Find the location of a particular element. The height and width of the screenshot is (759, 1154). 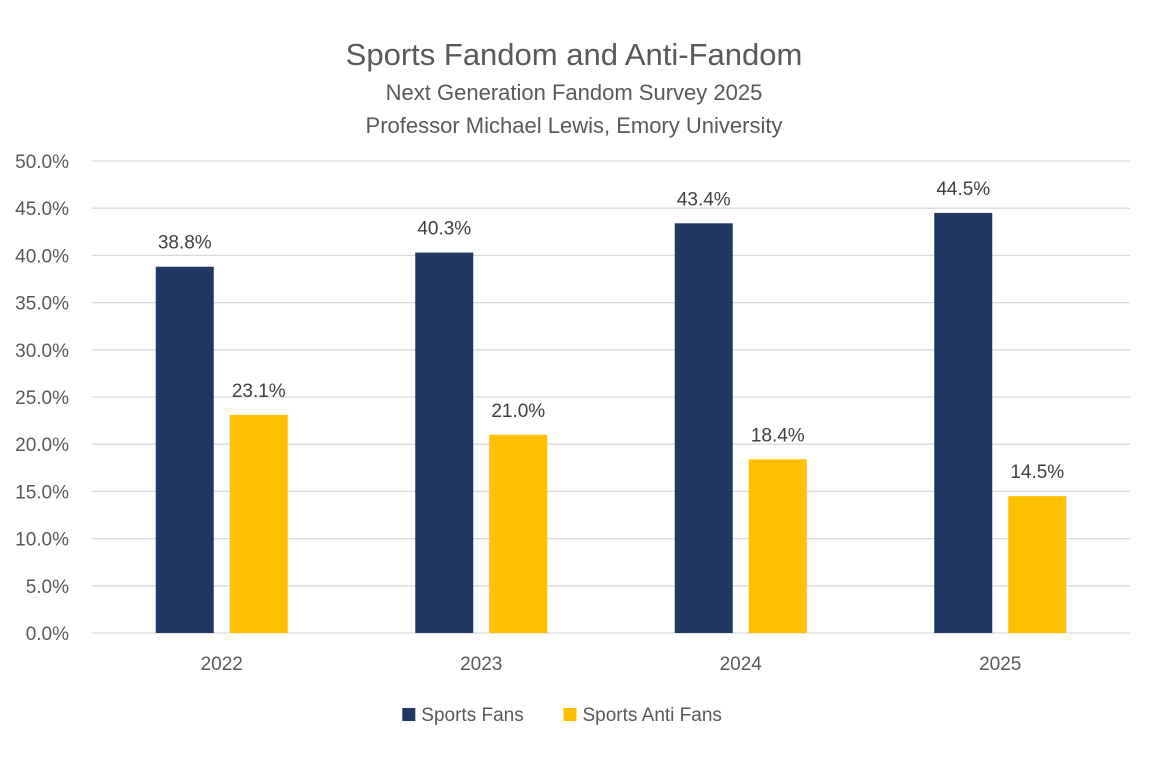

bar-sports-anti-fans-2025 is located at coordinates (1037, 564).